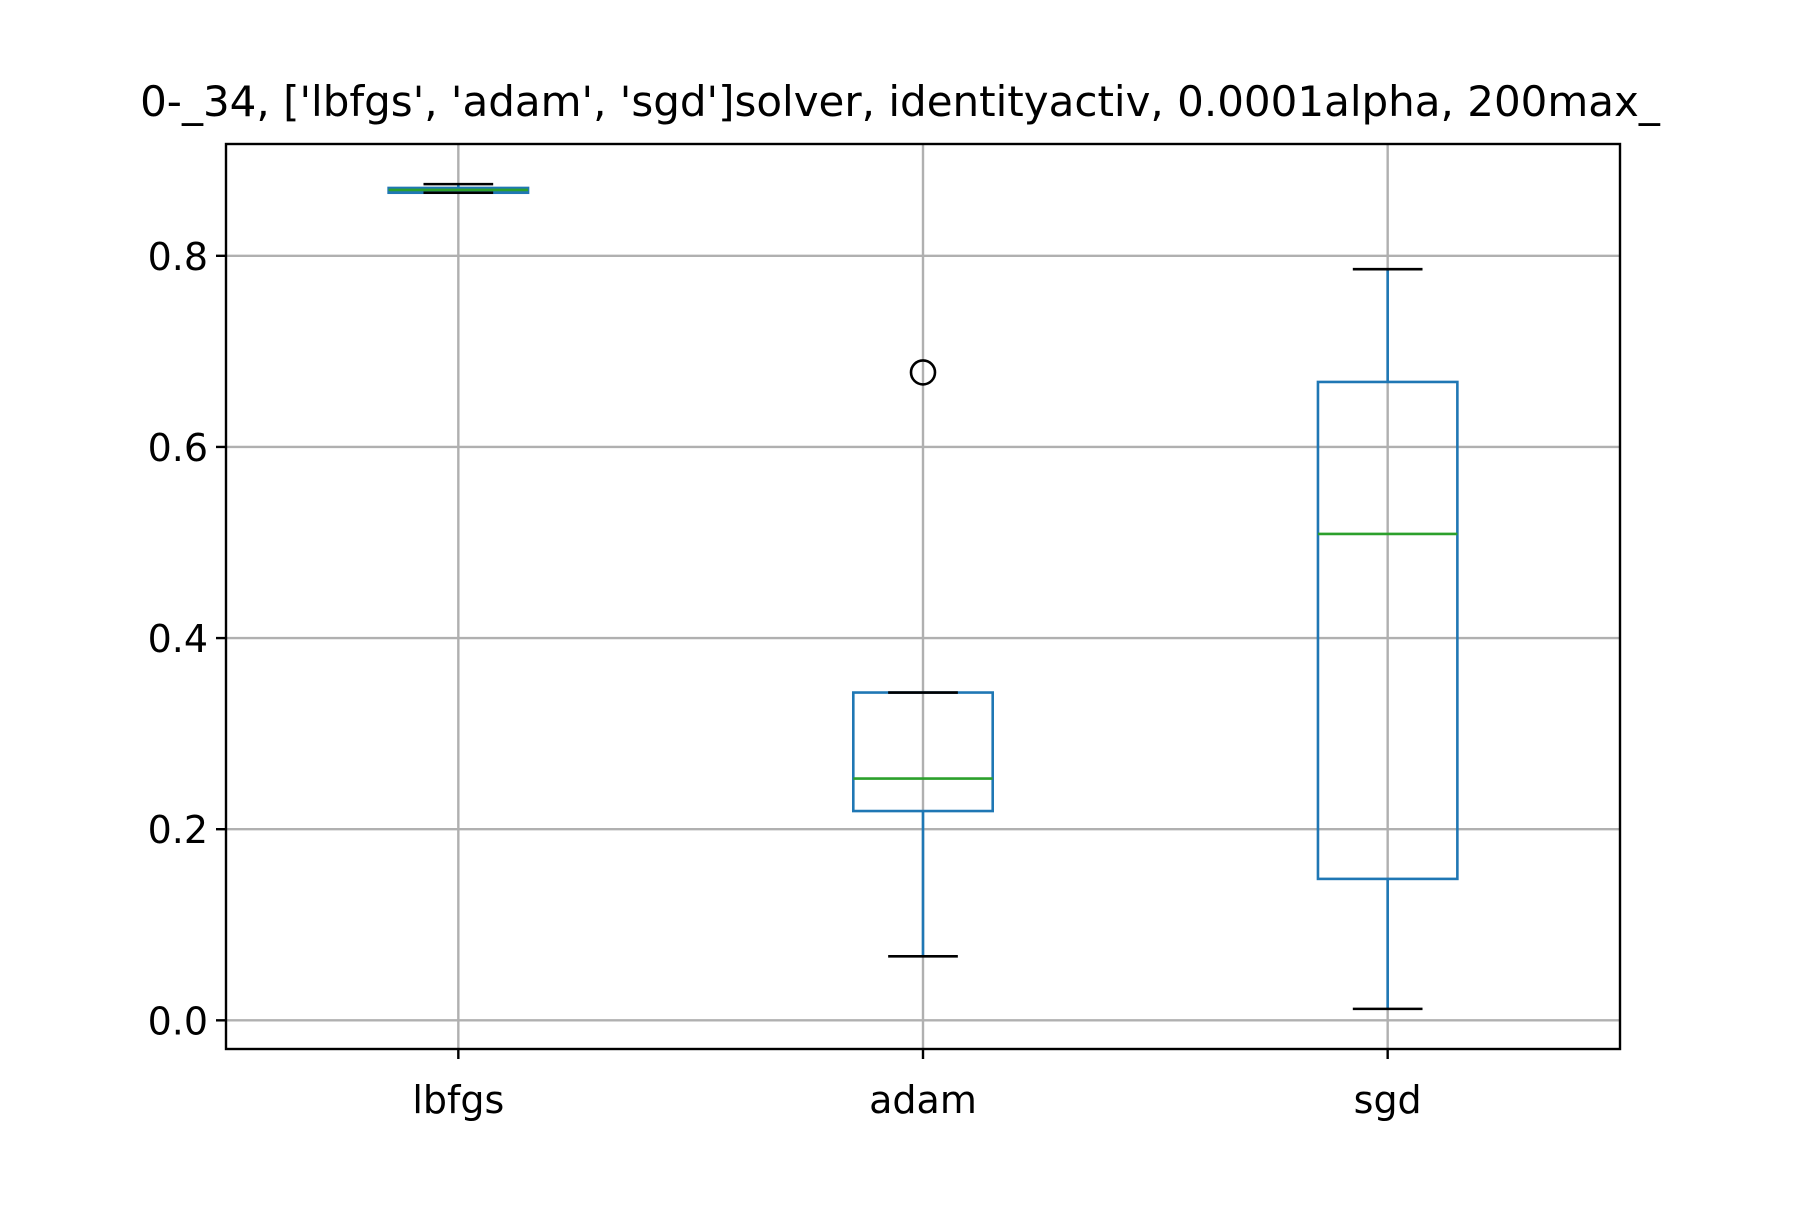 The width and height of the screenshot is (1800, 1205). What do you see at coordinates (1388, 1100) in the screenshot?
I see `x-tick-label: sgd` at bounding box center [1388, 1100].